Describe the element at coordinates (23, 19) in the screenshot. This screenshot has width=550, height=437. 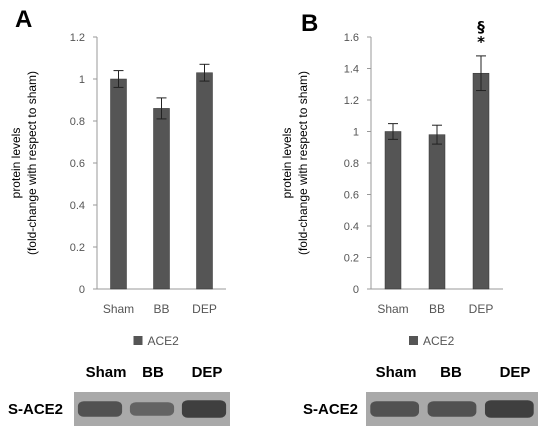
I see `panel-letter: A` at that location.